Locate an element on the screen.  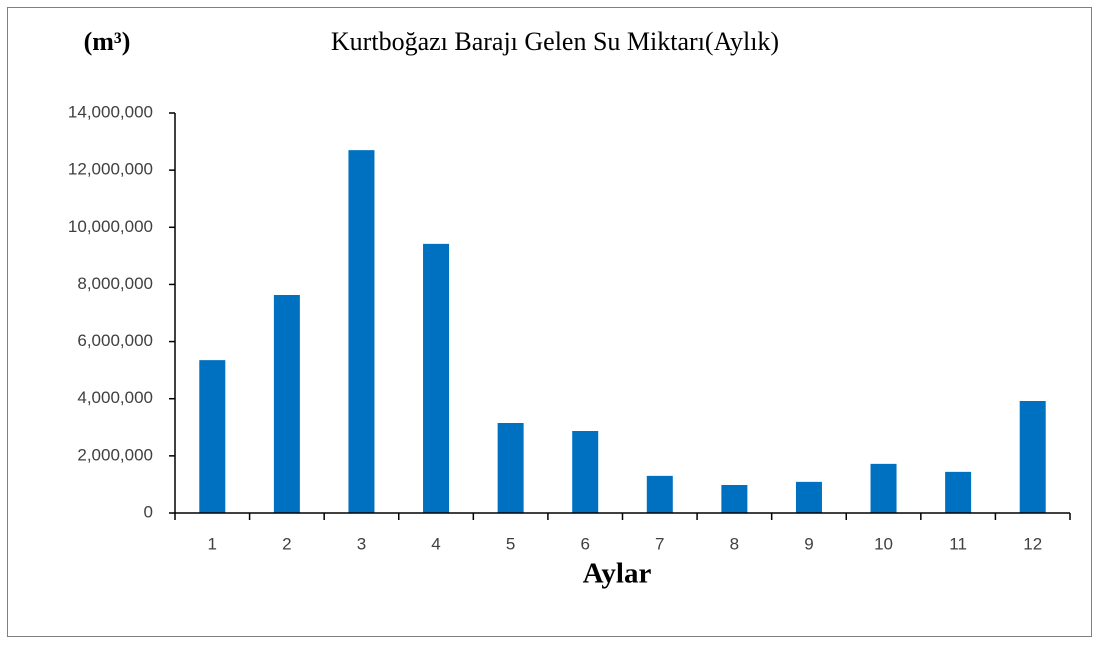
y-tick-label: 2,000,000 is located at coordinates (115, 454).